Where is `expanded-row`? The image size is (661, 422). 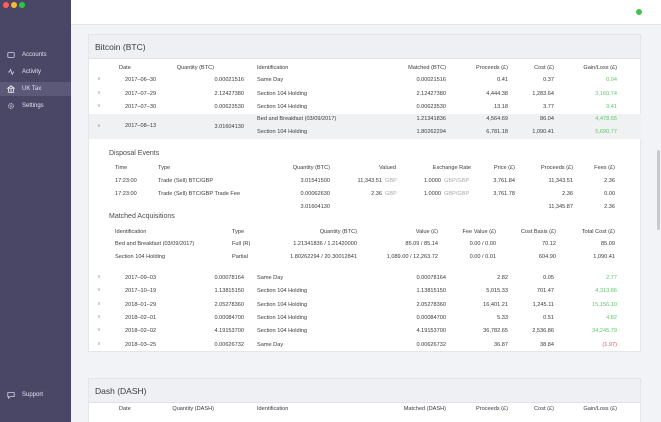 expanded-row is located at coordinates (365, 126).